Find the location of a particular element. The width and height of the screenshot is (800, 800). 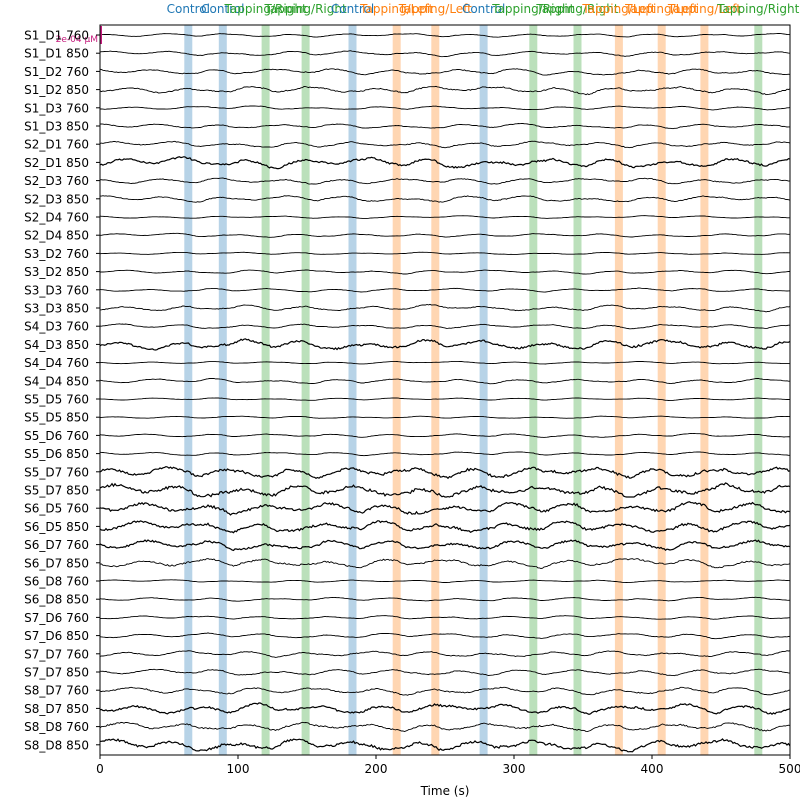

channel-label: S2_D1 760 is located at coordinates (56, 145).